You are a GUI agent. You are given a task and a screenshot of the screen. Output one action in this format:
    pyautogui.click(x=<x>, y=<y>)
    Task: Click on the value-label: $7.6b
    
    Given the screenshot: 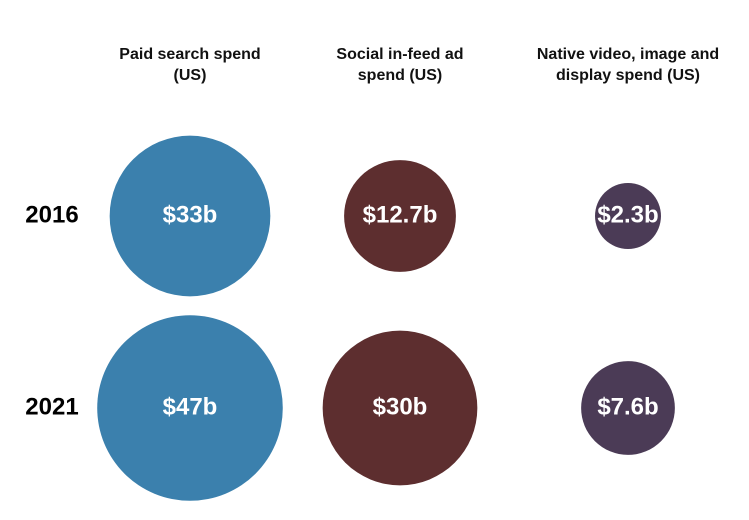 What is the action you would take?
    pyautogui.click(x=627, y=406)
    